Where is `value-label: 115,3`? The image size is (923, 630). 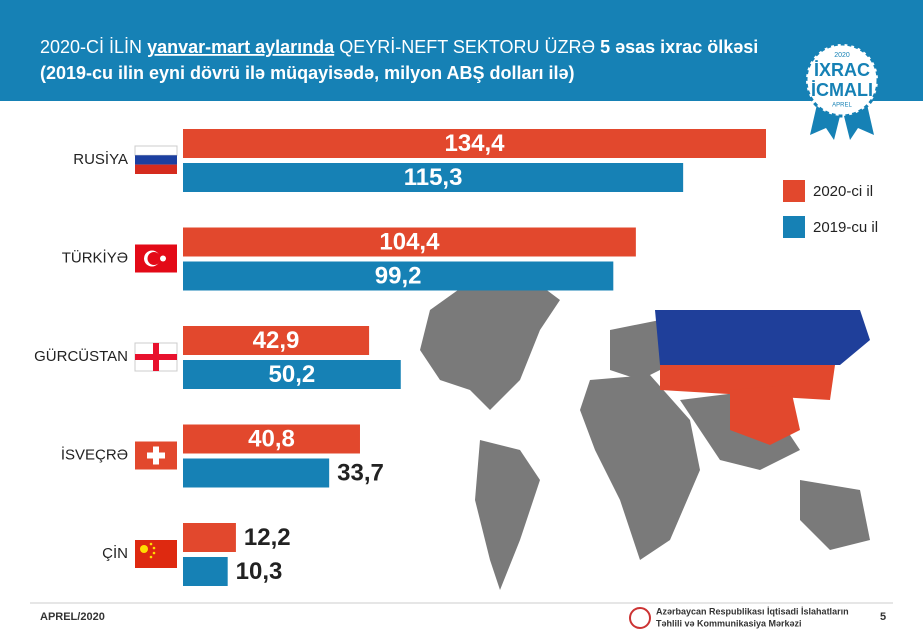
value-label: 115,3 is located at coordinates (433, 177).